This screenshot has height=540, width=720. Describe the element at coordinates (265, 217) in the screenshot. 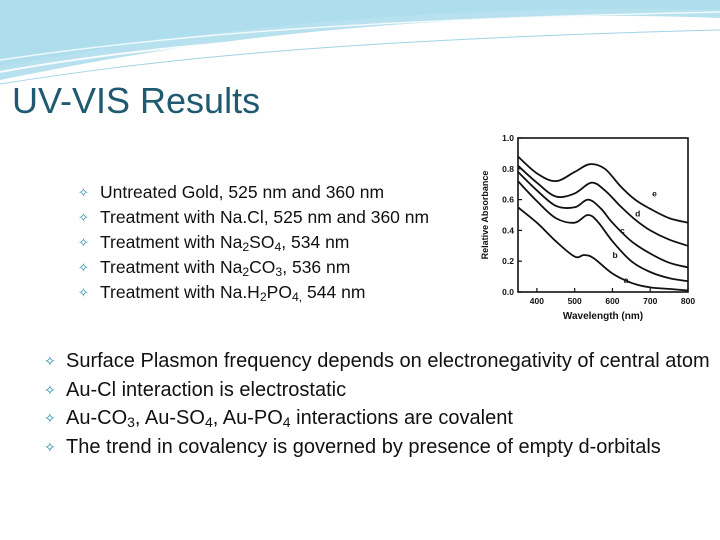

I see `bullet-text: Treatment with Na.Cl, 525 nm and 360 nm` at that location.